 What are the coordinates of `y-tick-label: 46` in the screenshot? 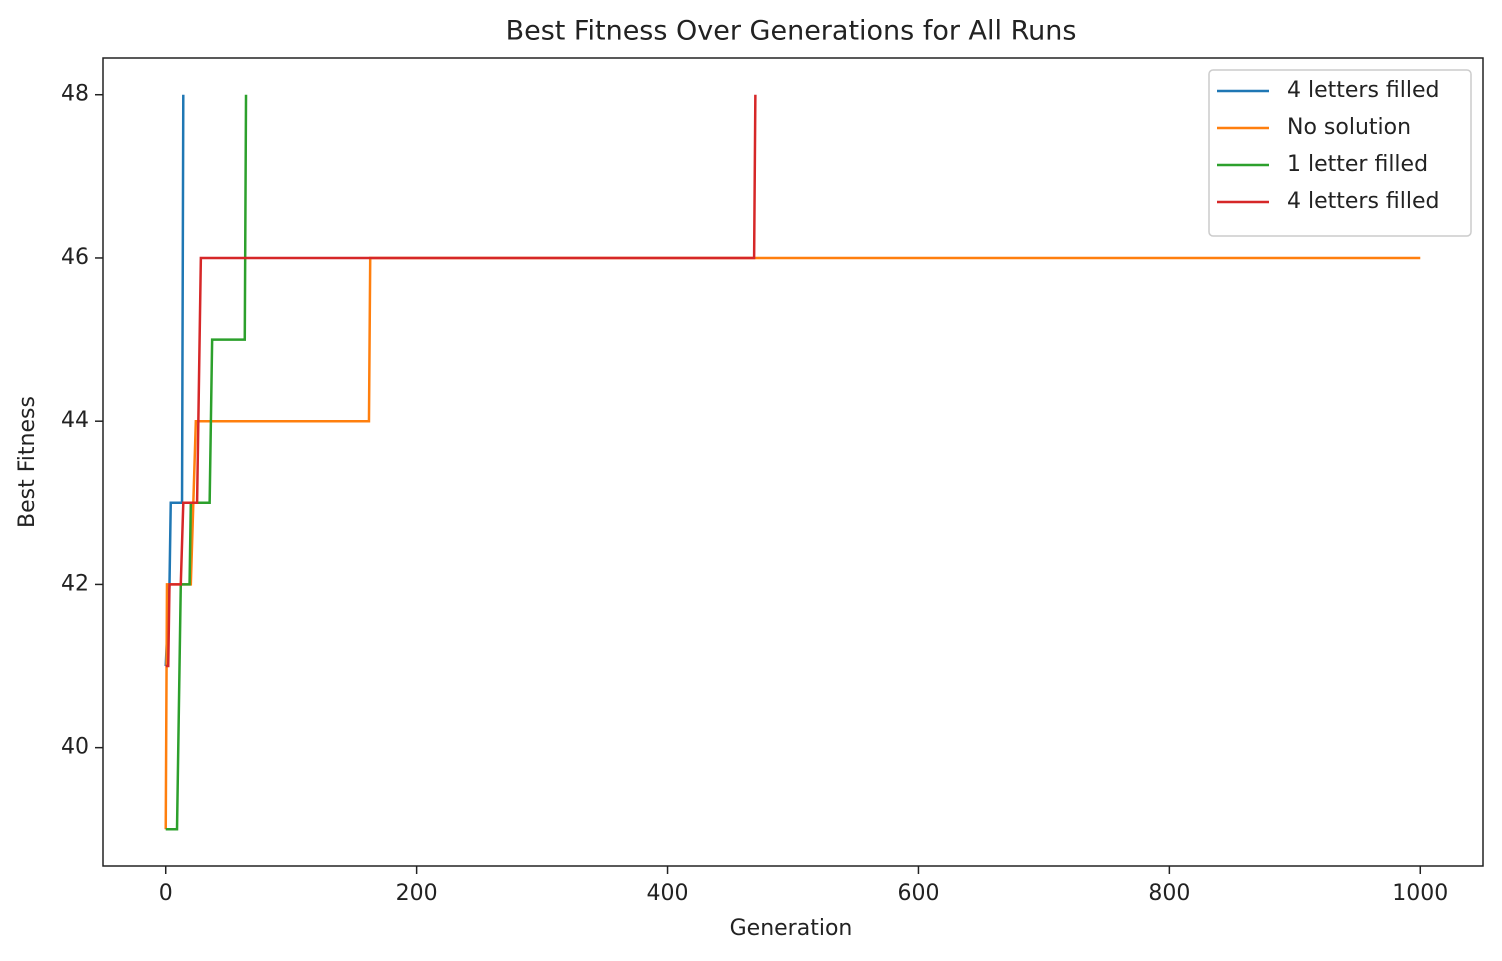 It's located at (75, 257).